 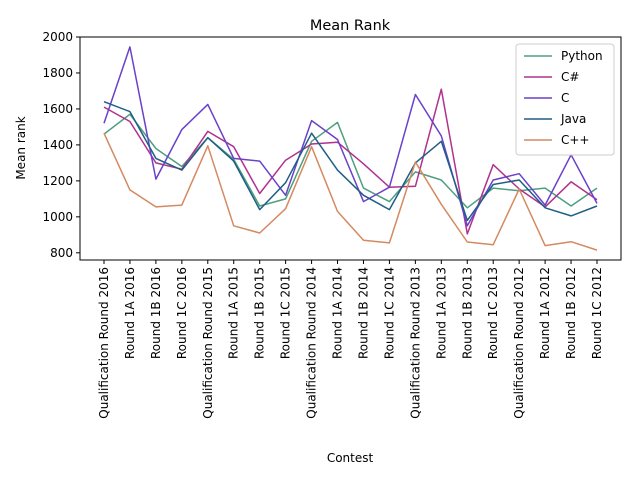 What do you see at coordinates (338, 313) in the screenshot?
I see `x-tick-label: Round 1A 2014` at bounding box center [338, 313].